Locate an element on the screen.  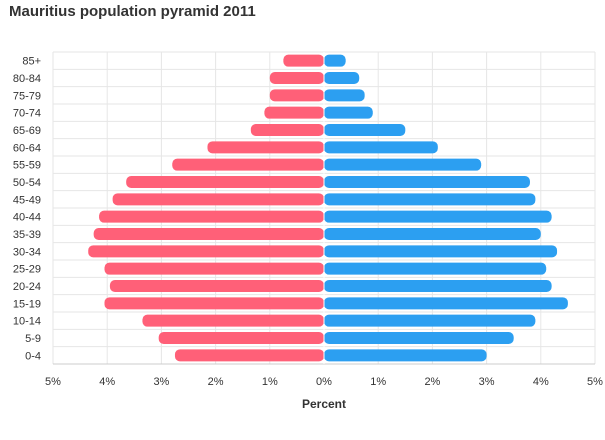
x-tick-label: 0% is located at coordinates (324, 382).